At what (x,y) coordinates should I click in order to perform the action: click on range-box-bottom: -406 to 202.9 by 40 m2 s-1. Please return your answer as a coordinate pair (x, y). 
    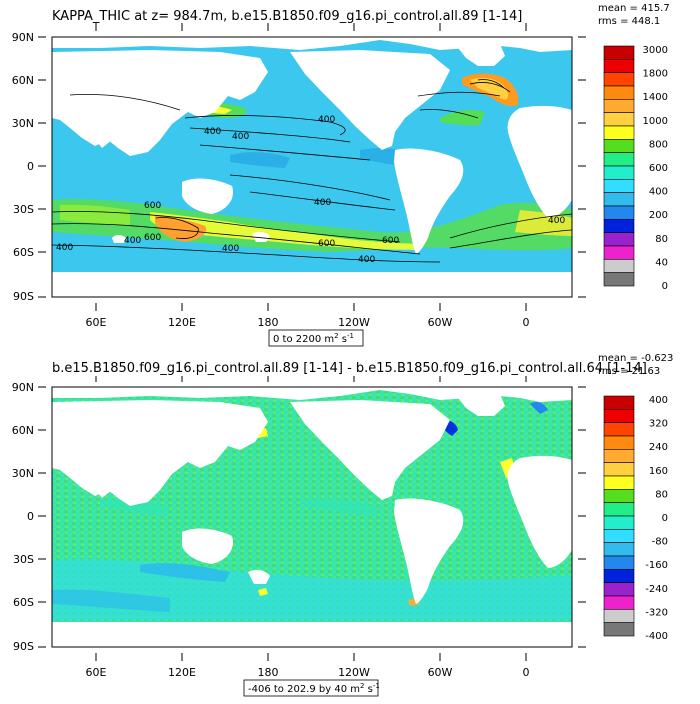
    Looking at the image, I should click on (311, 688).